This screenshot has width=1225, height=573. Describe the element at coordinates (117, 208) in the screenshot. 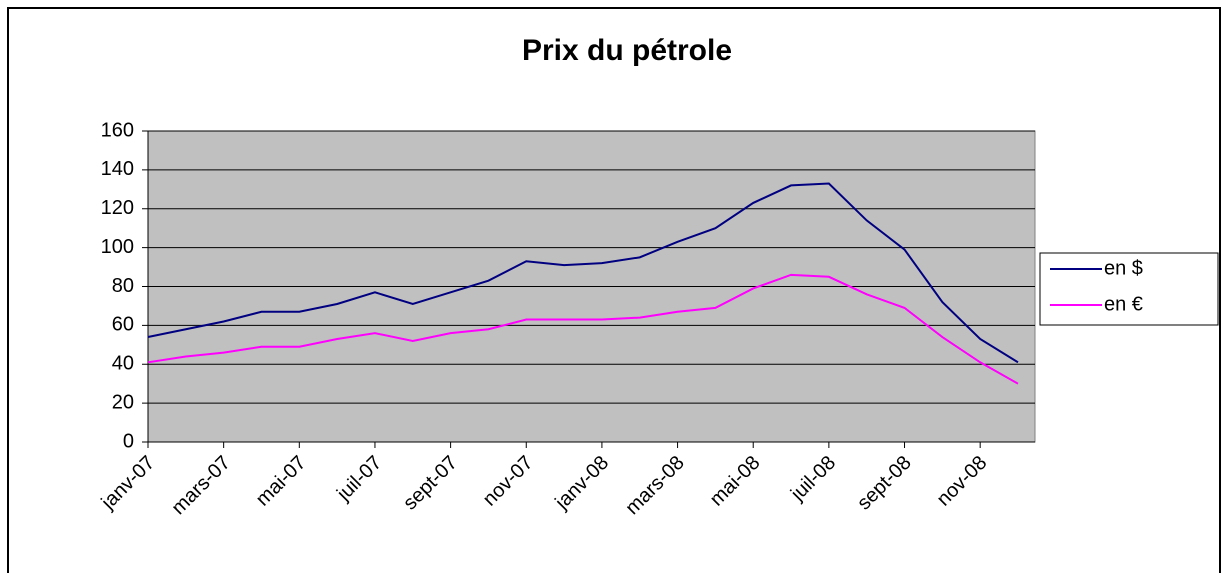

I see `y-tick-label: 120` at that location.